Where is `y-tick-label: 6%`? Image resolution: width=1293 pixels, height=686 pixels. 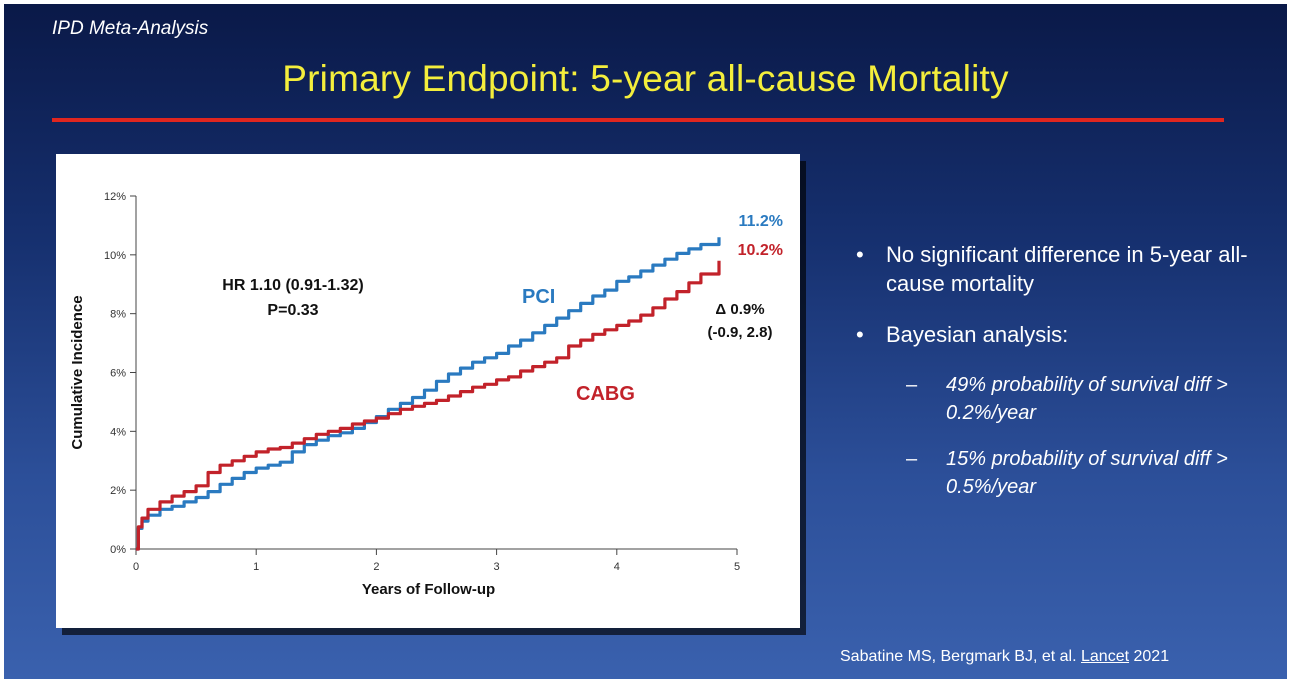
y-tick-label: 6% is located at coordinates (118, 374).